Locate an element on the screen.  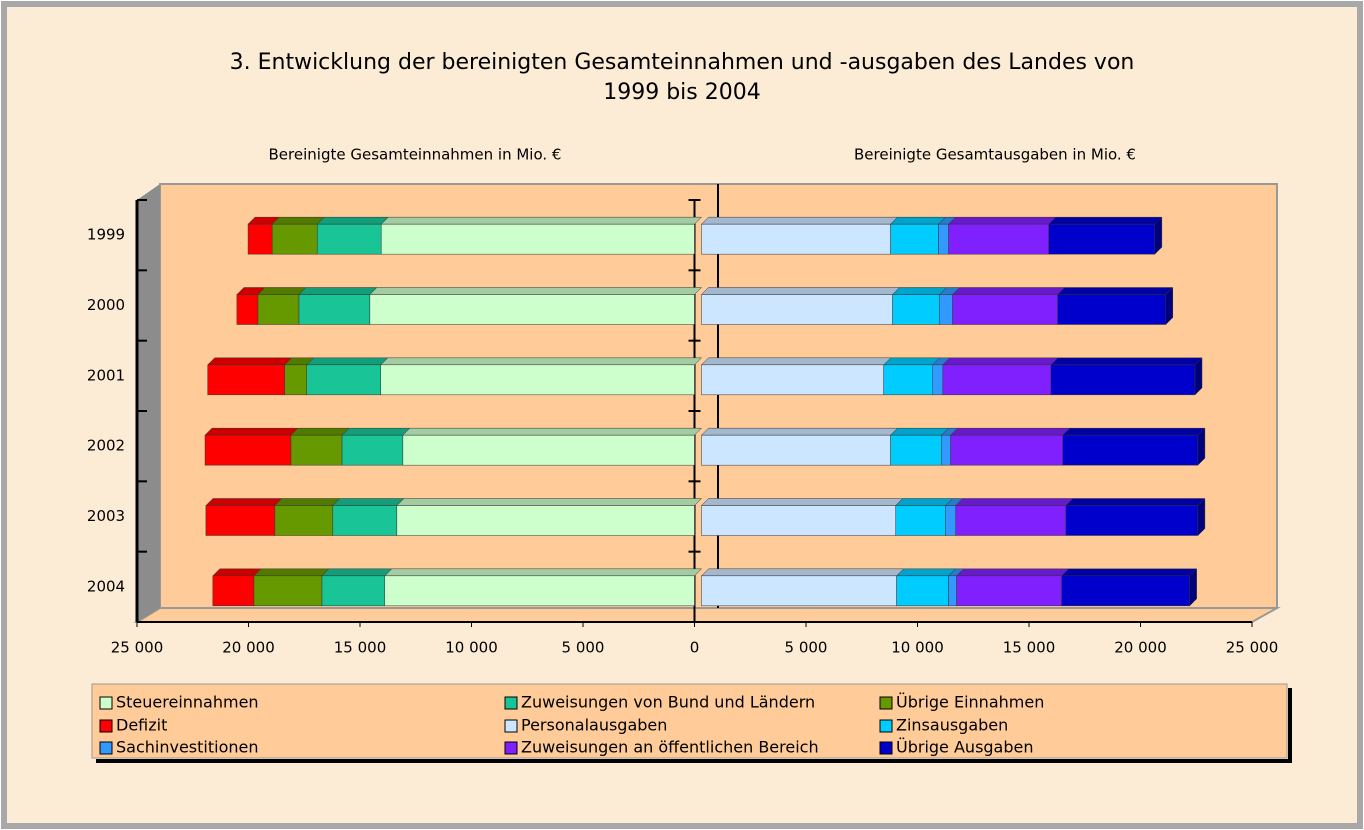
x-tick-label: 25 000 is located at coordinates (137, 648).